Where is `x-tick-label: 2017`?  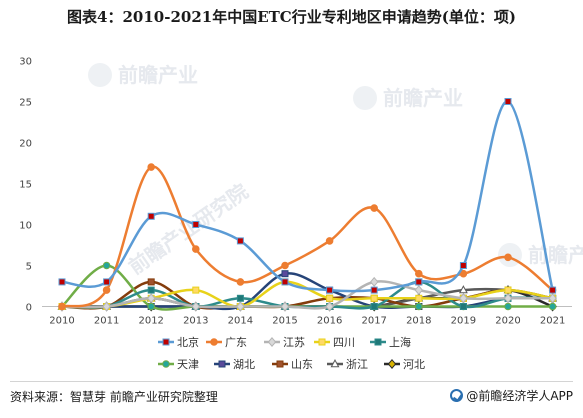
x-tick-label: 2017 is located at coordinates (373, 321).